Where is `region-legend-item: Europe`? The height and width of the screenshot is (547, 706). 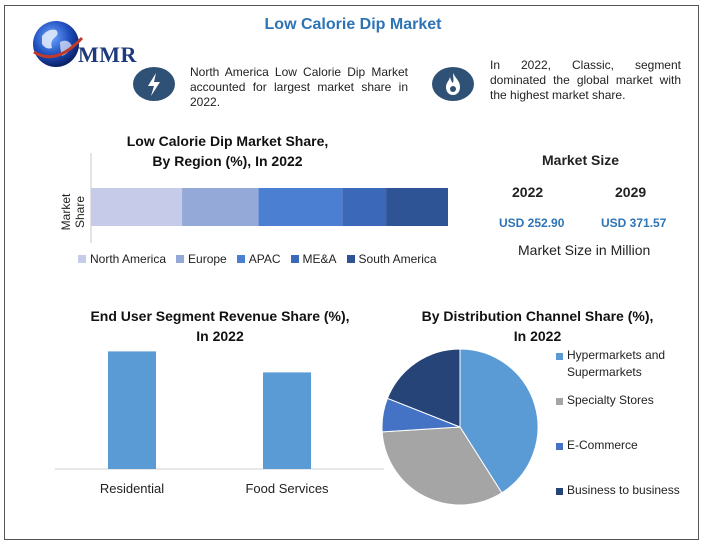
region-legend-item: Europe is located at coordinates (201, 259).